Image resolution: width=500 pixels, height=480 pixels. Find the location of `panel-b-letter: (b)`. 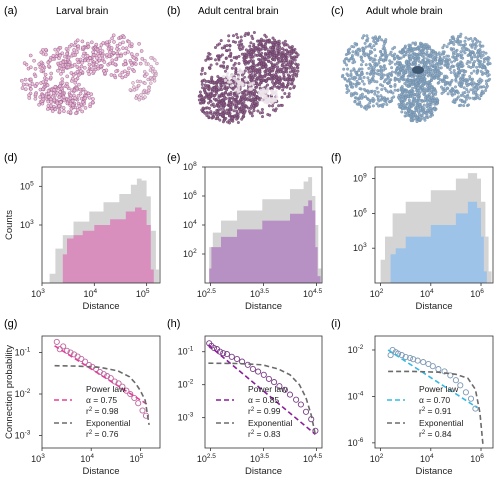

panel-b-letter: (b) is located at coordinates (173, 11).